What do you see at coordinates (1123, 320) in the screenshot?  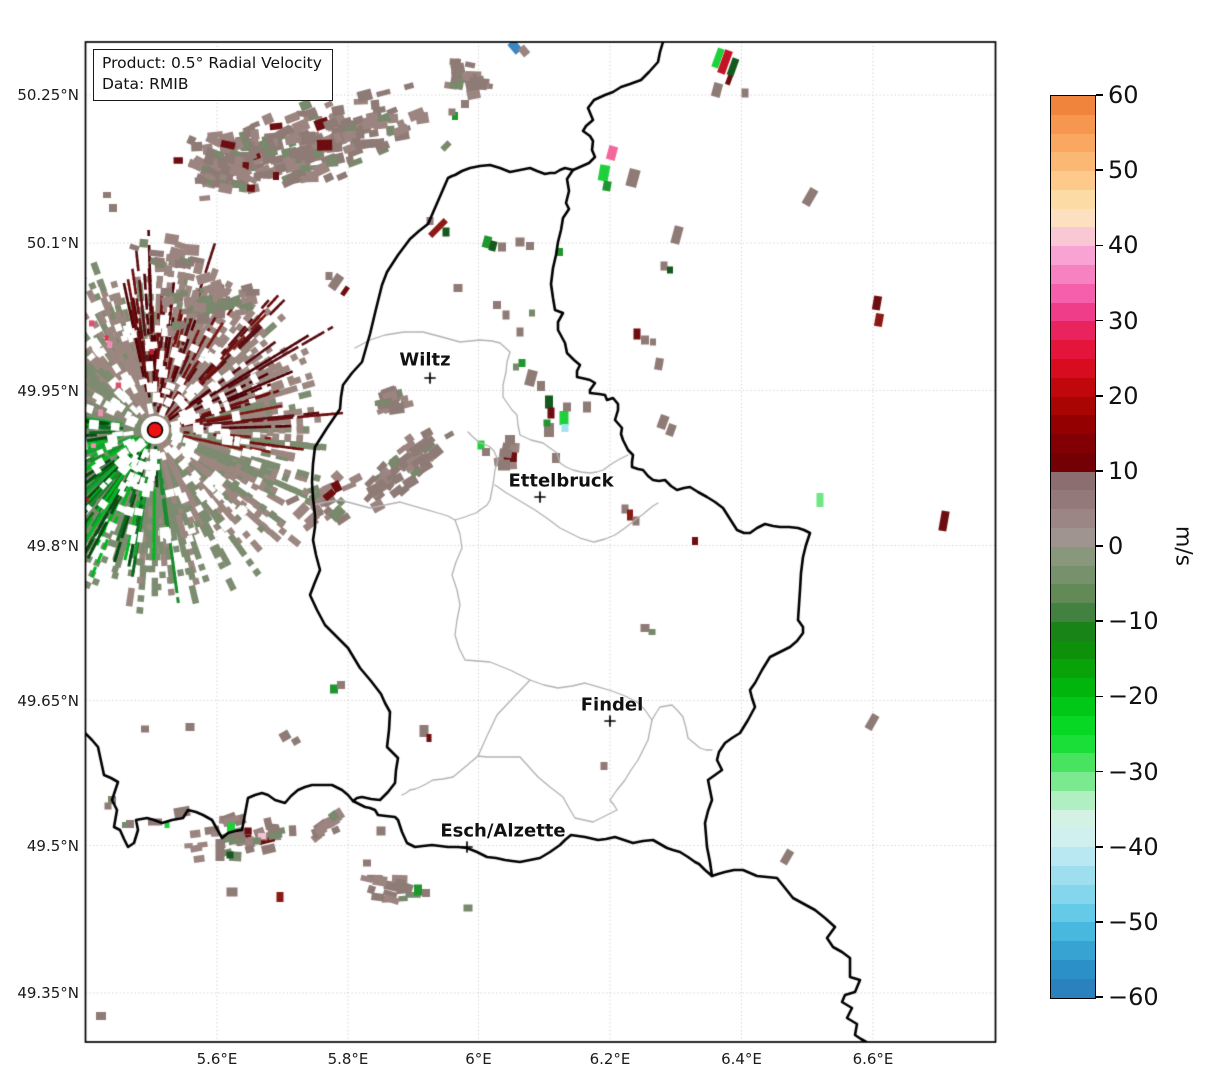 I see `colorbar-tick-label: 30` at bounding box center [1123, 320].